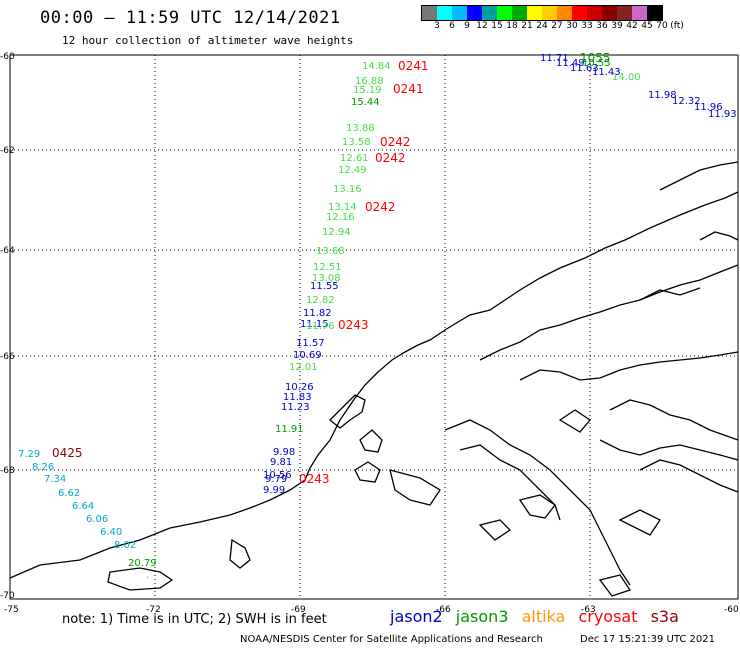  I want to click on lat-tick: -64, so click(7, 251).